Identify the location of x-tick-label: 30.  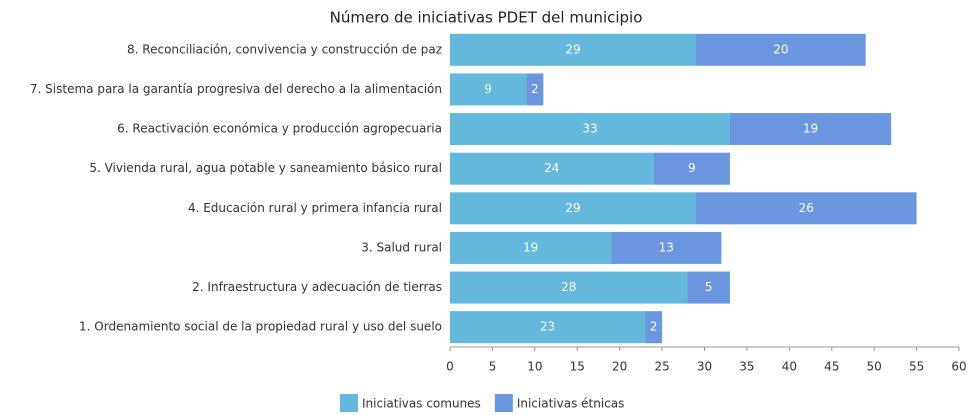
(704, 367).